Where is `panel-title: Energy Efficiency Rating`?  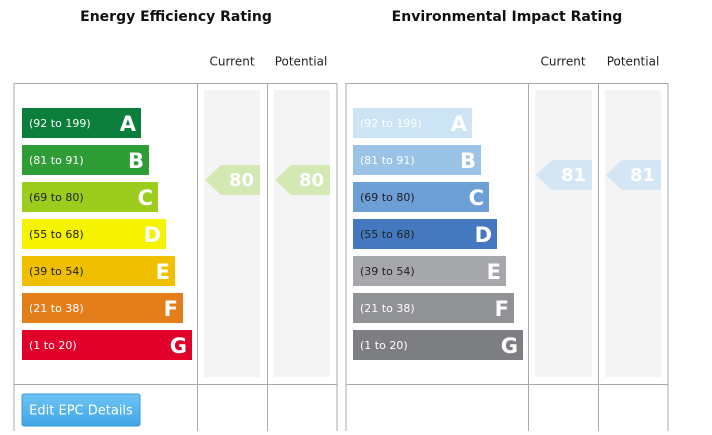 panel-title: Energy Efficiency Rating is located at coordinates (176, 17).